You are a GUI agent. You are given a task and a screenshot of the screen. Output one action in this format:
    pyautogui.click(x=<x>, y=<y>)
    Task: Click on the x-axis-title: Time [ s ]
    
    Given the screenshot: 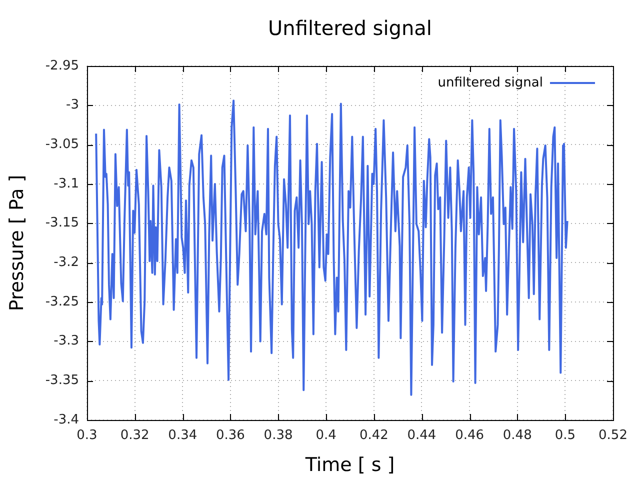 What is the action you would take?
    pyautogui.click(x=349, y=465)
    